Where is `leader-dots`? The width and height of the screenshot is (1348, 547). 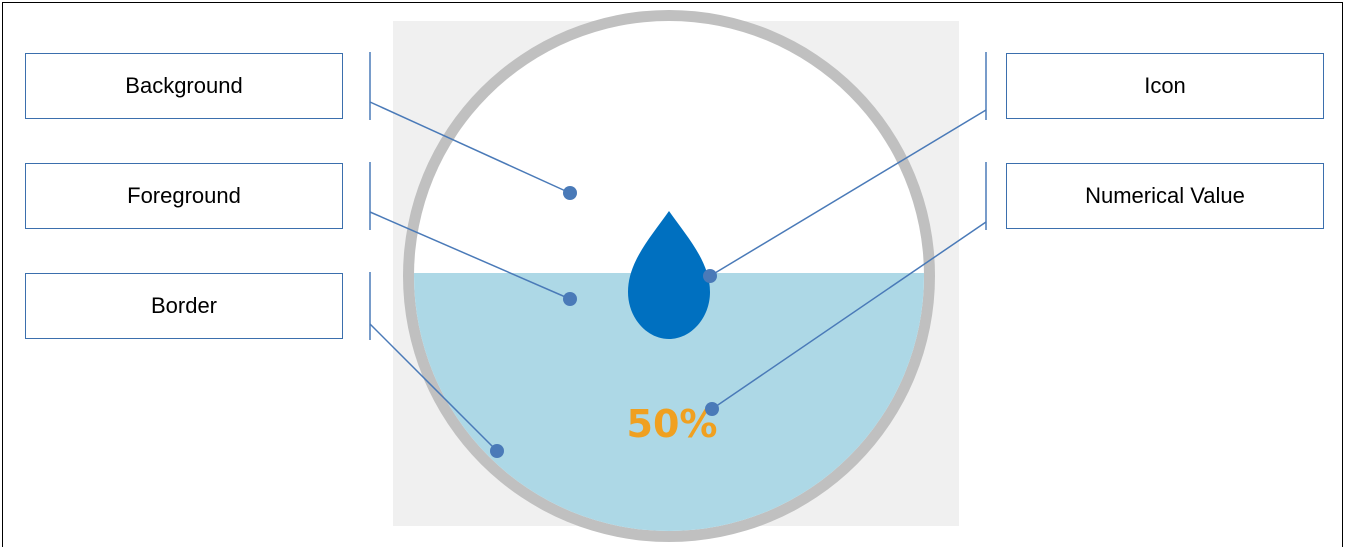 leader-dots is located at coordinates (604, 322).